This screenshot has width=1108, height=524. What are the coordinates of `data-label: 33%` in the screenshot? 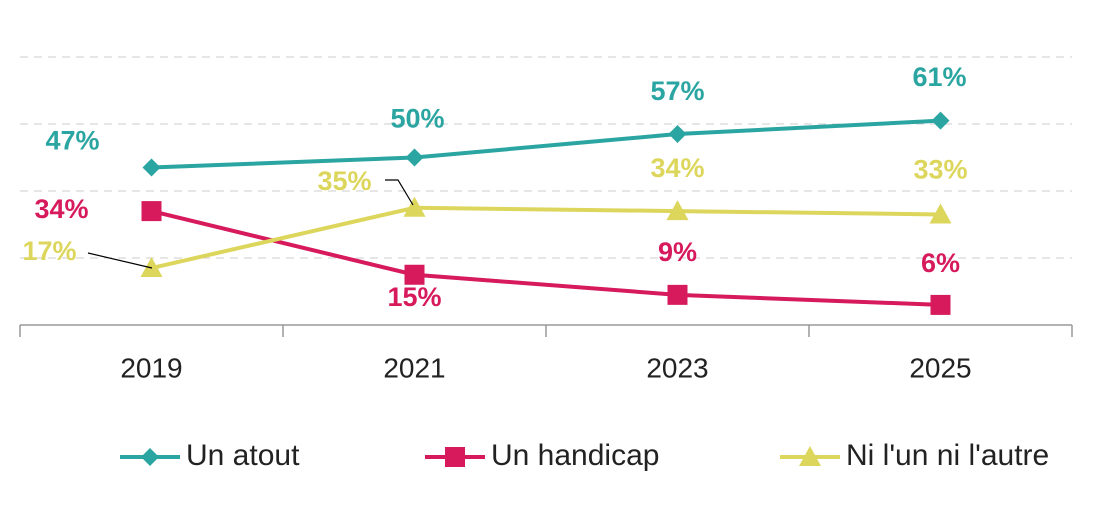 It's located at (940, 170).